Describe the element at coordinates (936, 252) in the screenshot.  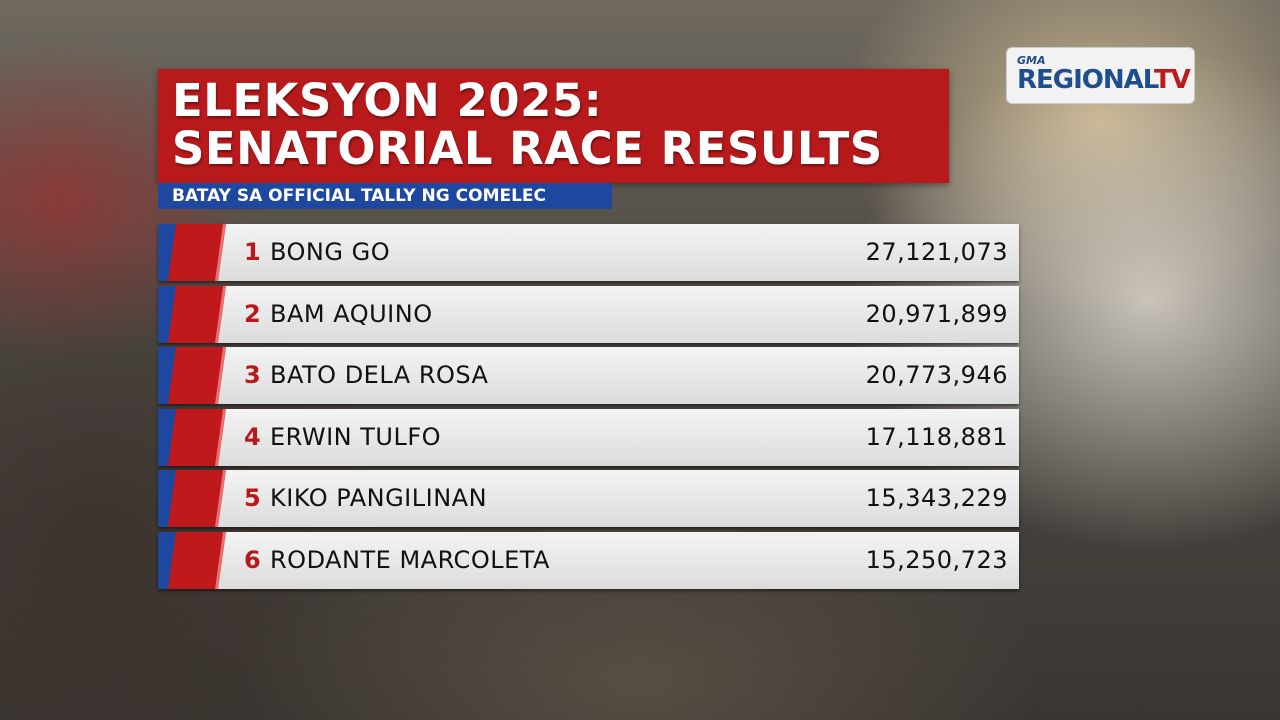
I see `vote-count: 27,121,073` at that location.